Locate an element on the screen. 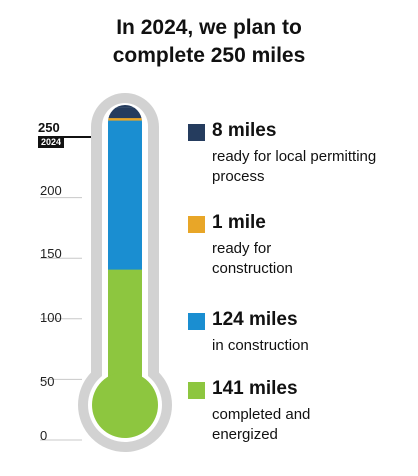  goal-label: 250 is located at coordinates (49, 127).